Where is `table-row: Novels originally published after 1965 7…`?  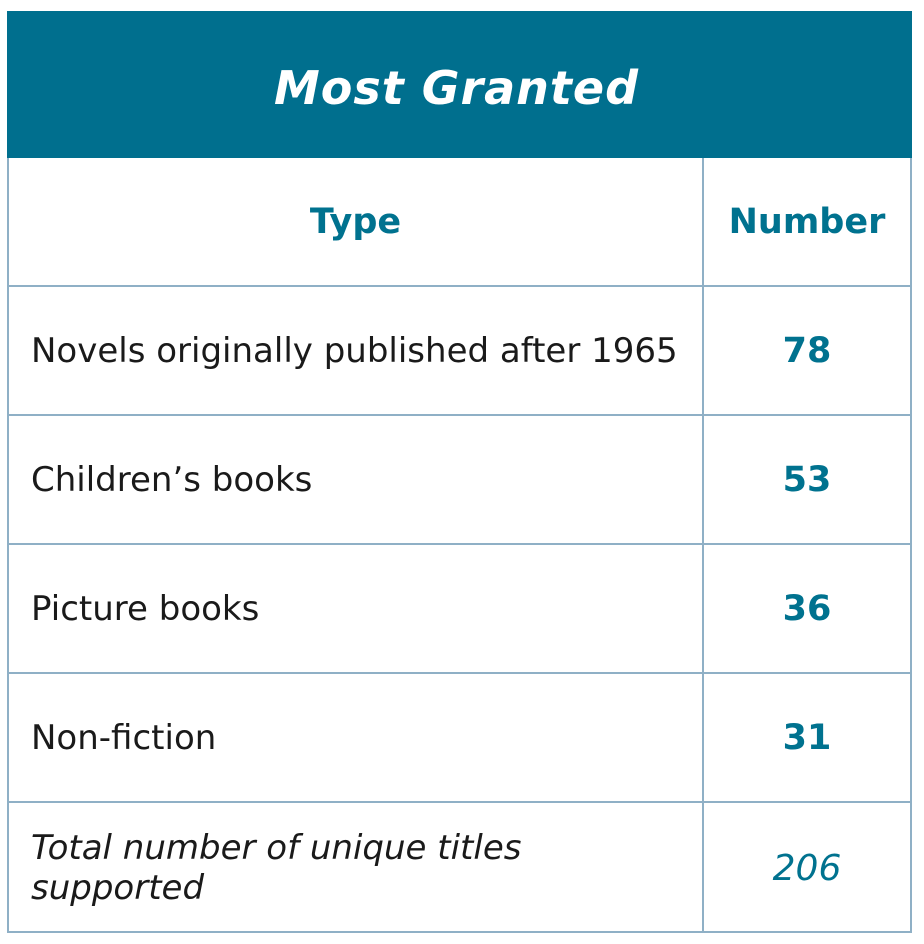
table-row: Novels originally published after 1965 7… is located at coordinates (459, 351).